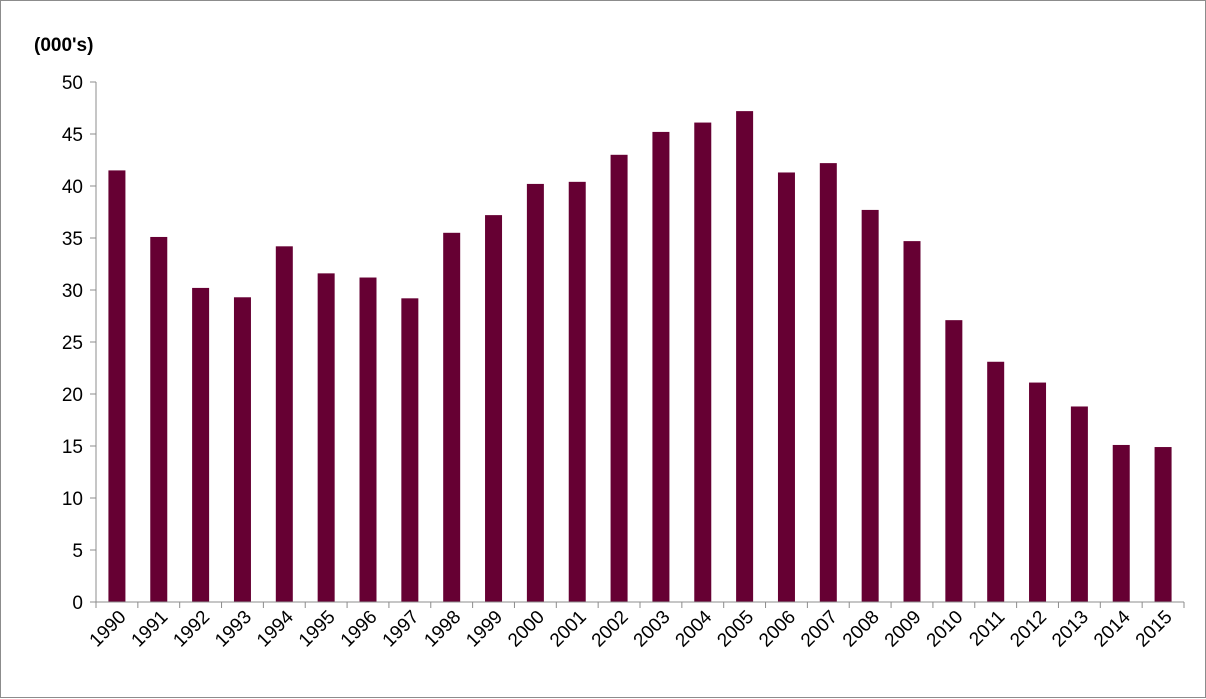  Describe the element at coordinates (72, 291) in the screenshot. I see `y-tick-label-30: 30` at that location.